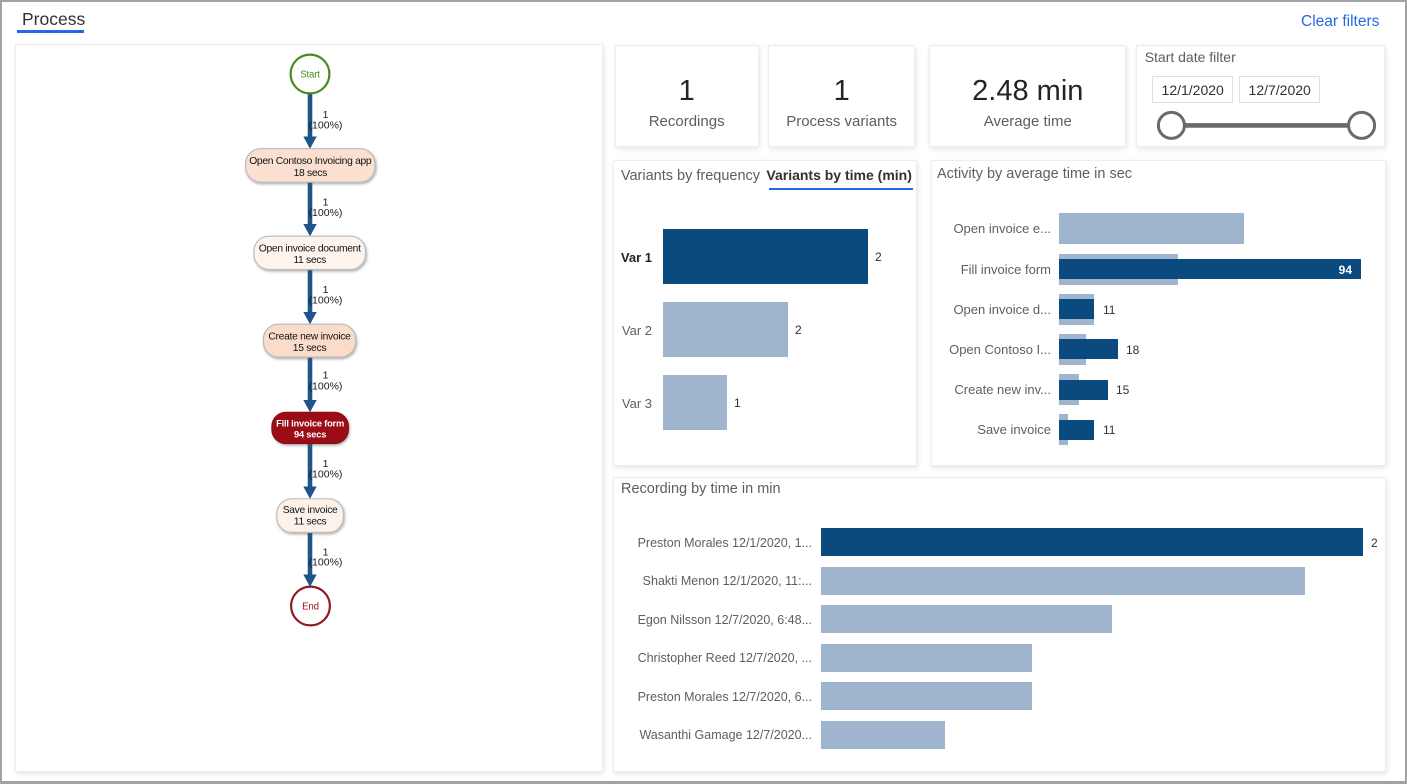 The image size is (1407, 784). Describe the element at coordinates (310, 606) in the screenshot. I see `svg-text: End` at that location.